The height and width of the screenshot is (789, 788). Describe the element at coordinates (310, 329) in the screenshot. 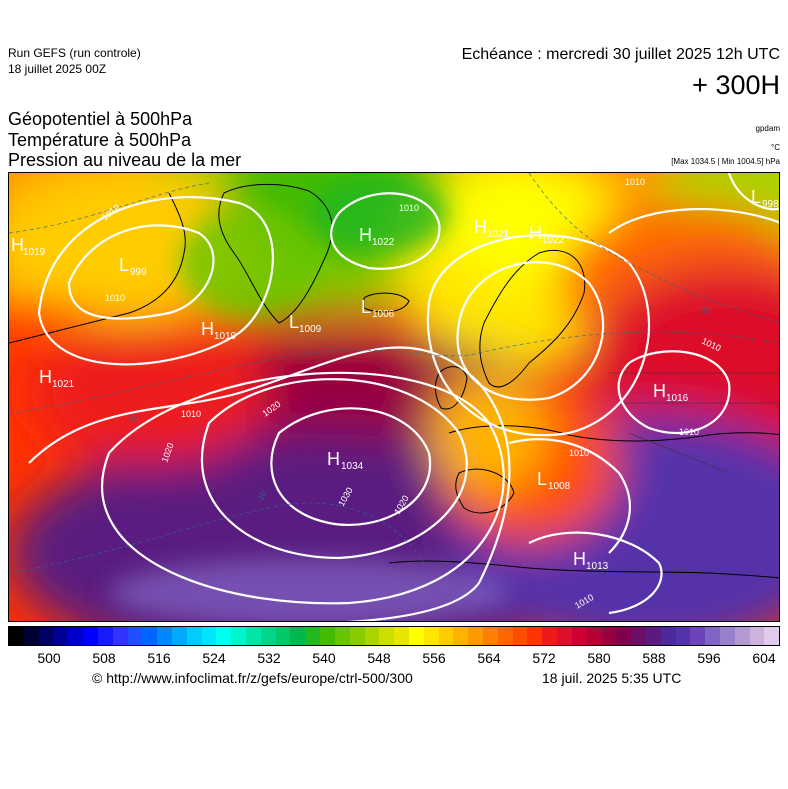

I see `svg-text: 1009` at that location.